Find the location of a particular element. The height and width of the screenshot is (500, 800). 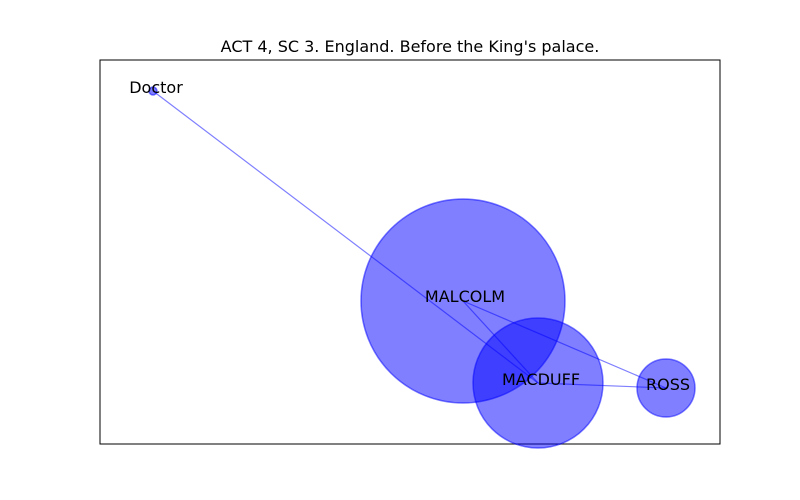

node-doctor is located at coordinates (153, 91).